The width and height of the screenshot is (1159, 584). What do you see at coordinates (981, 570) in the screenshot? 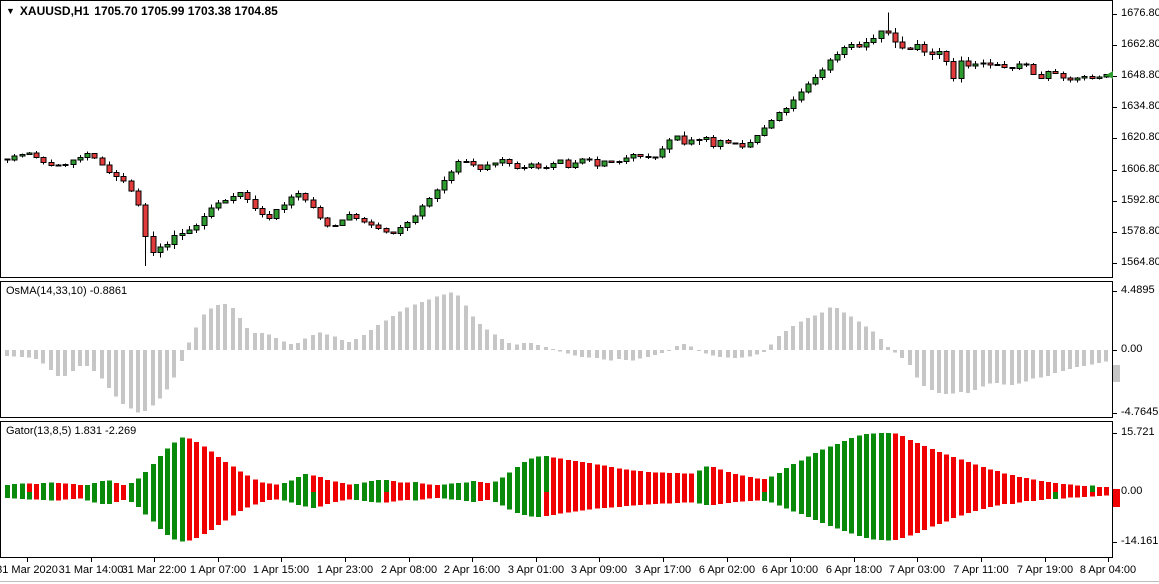
I see `time-axis-label: 7 Apr 11:00` at bounding box center [981, 570].